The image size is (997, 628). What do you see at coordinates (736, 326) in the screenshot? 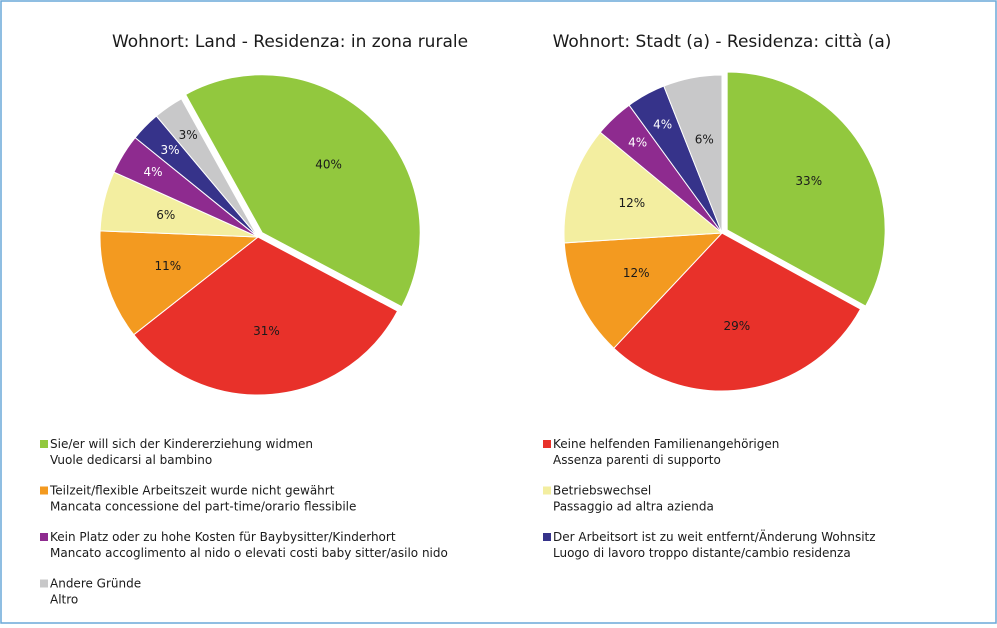
I see `value-label: 29%` at bounding box center [736, 326].